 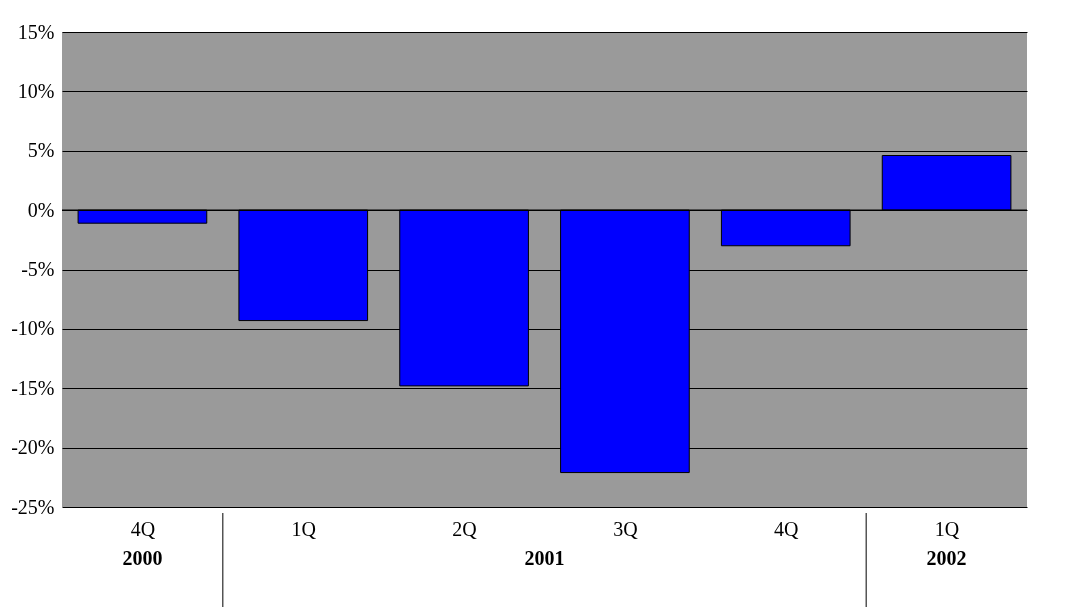 I want to click on x-tick-label: 3Q, so click(x=626, y=528).